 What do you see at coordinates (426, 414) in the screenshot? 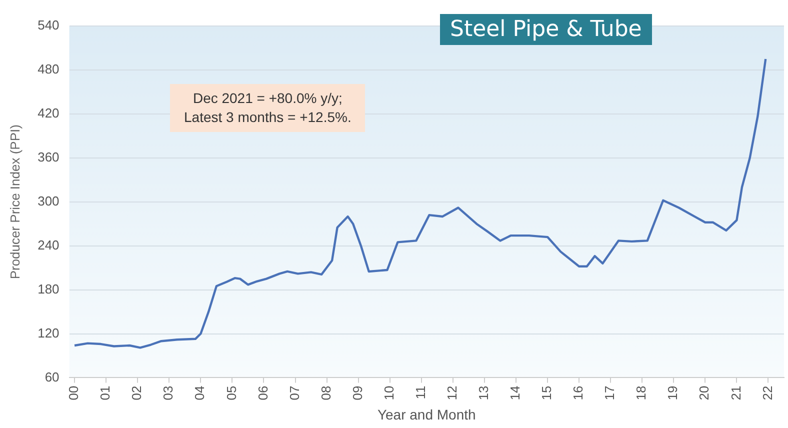
I see `x-axis-title: Year and Month` at bounding box center [426, 414].